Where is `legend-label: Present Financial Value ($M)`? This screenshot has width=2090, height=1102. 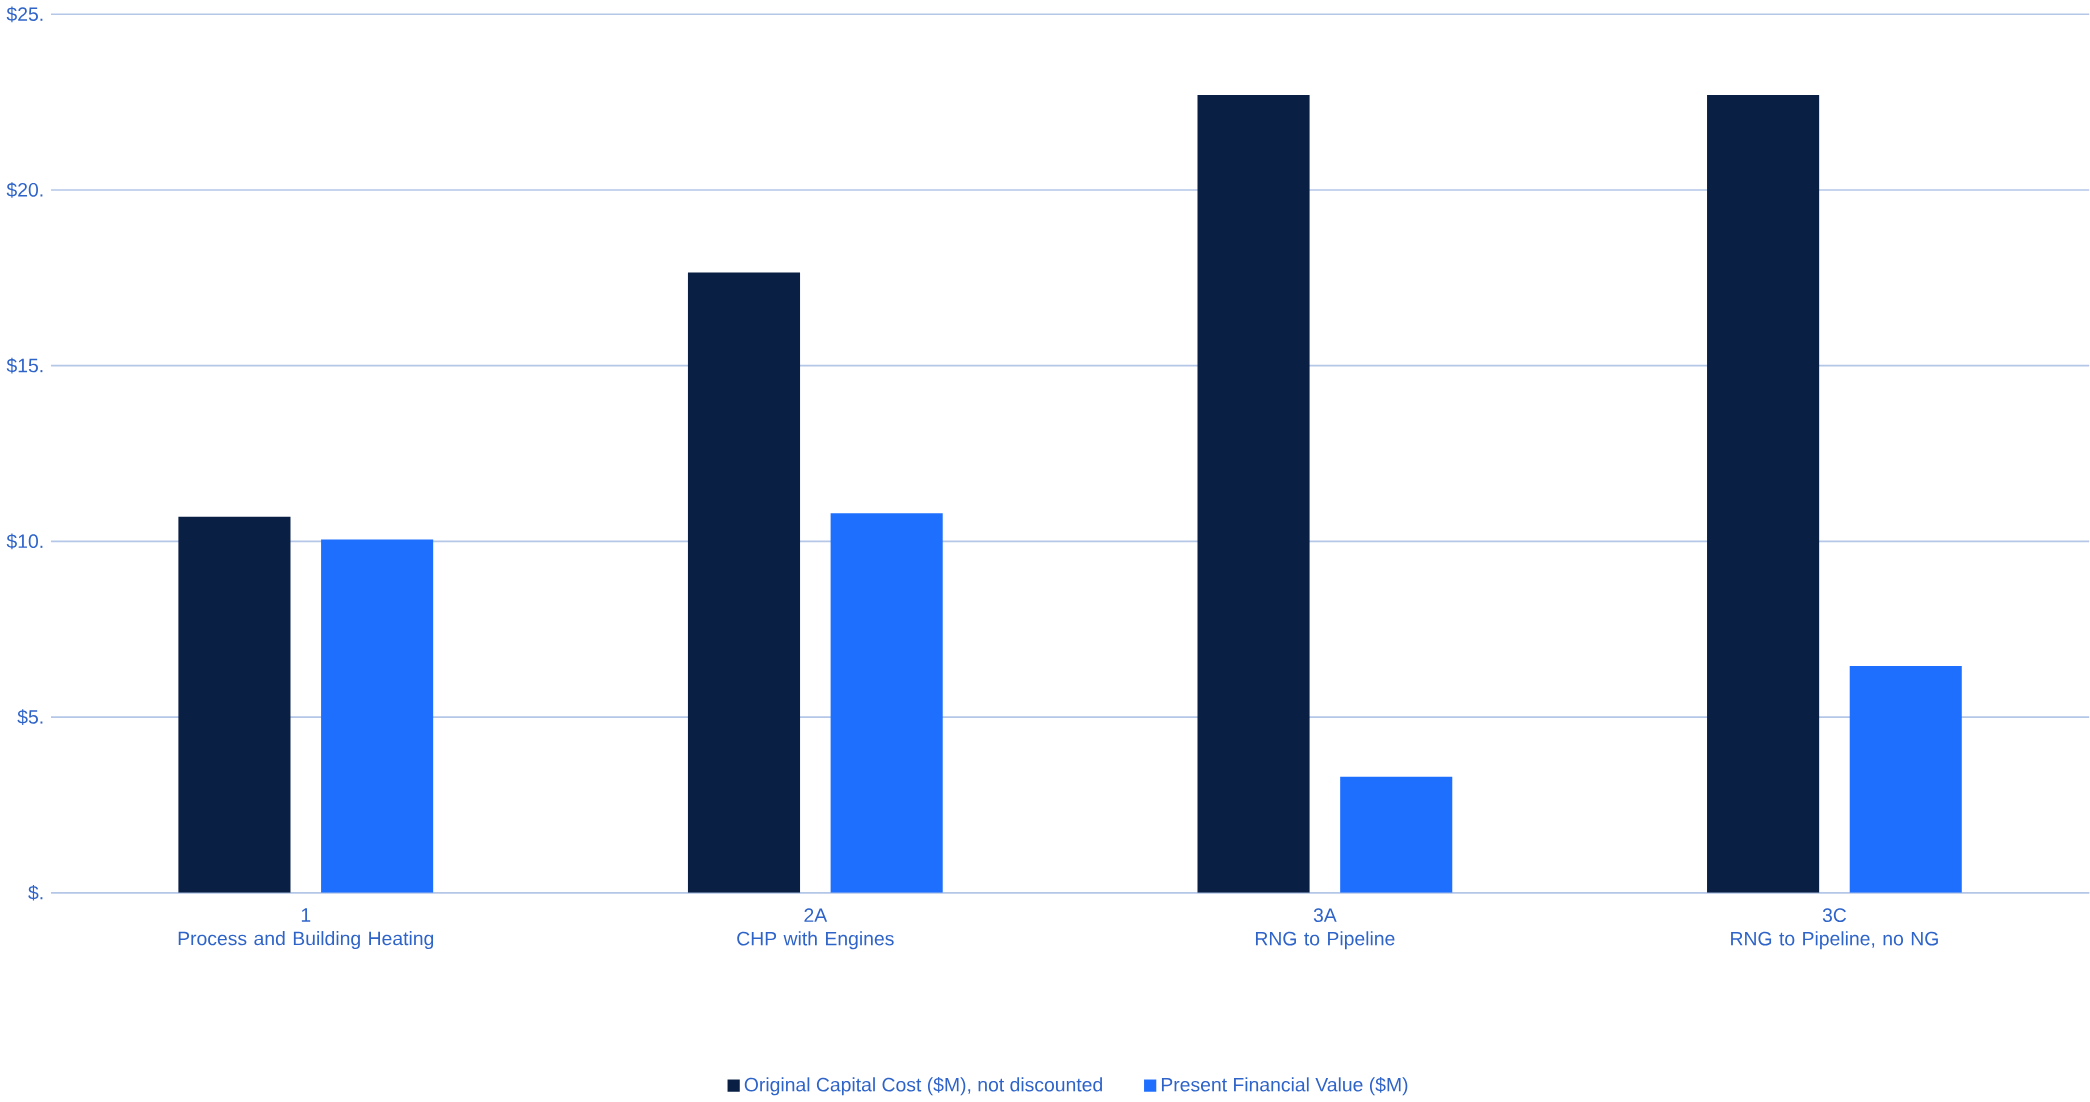 legend-label: Present Financial Value ($M) is located at coordinates (1284, 1086).